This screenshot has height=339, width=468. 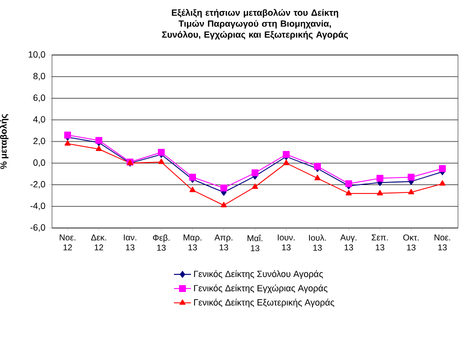 I want to click on chart-title: Εξέλιξη ετήσιων μεταβολών του Δείκτη Τιμών Παραγωγού στη Βιομηχανία, Συνόλου, Εγχώριας και Εξωτερικής Αγοράς, so click(x=255, y=24).